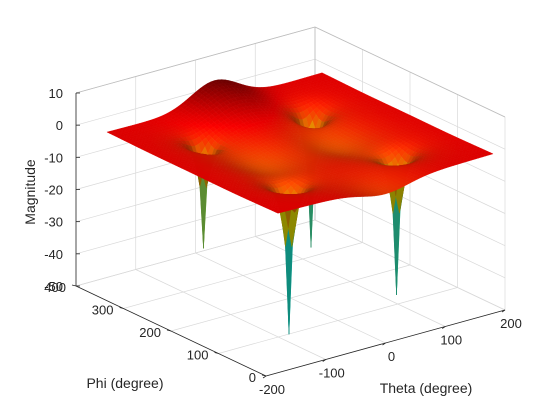  What do you see at coordinates (59, 125) in the screenshot?
I see `z-tick-label: 0` at bounding box center [59, 125].